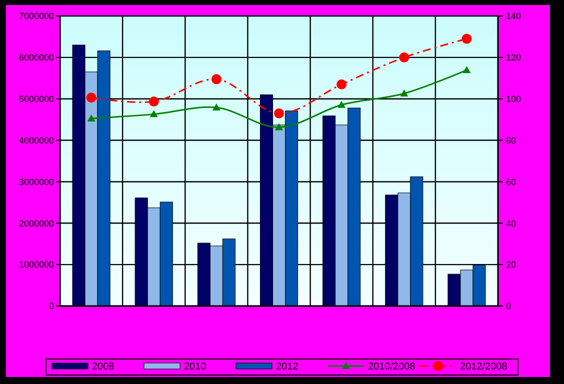  I want to click on legend-label: 2012, so click(287, 367).